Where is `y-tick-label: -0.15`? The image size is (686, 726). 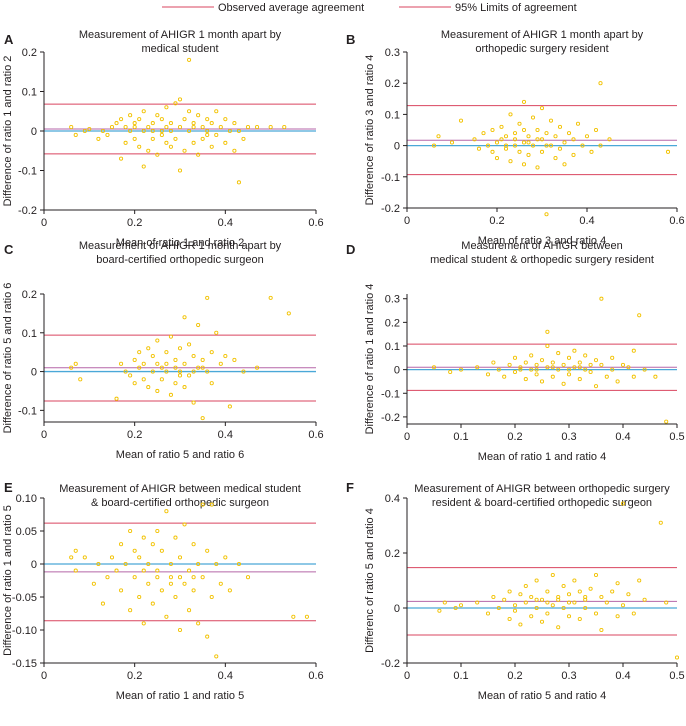 y-tick-label: -0.15 is located at coordinates (24, 664).